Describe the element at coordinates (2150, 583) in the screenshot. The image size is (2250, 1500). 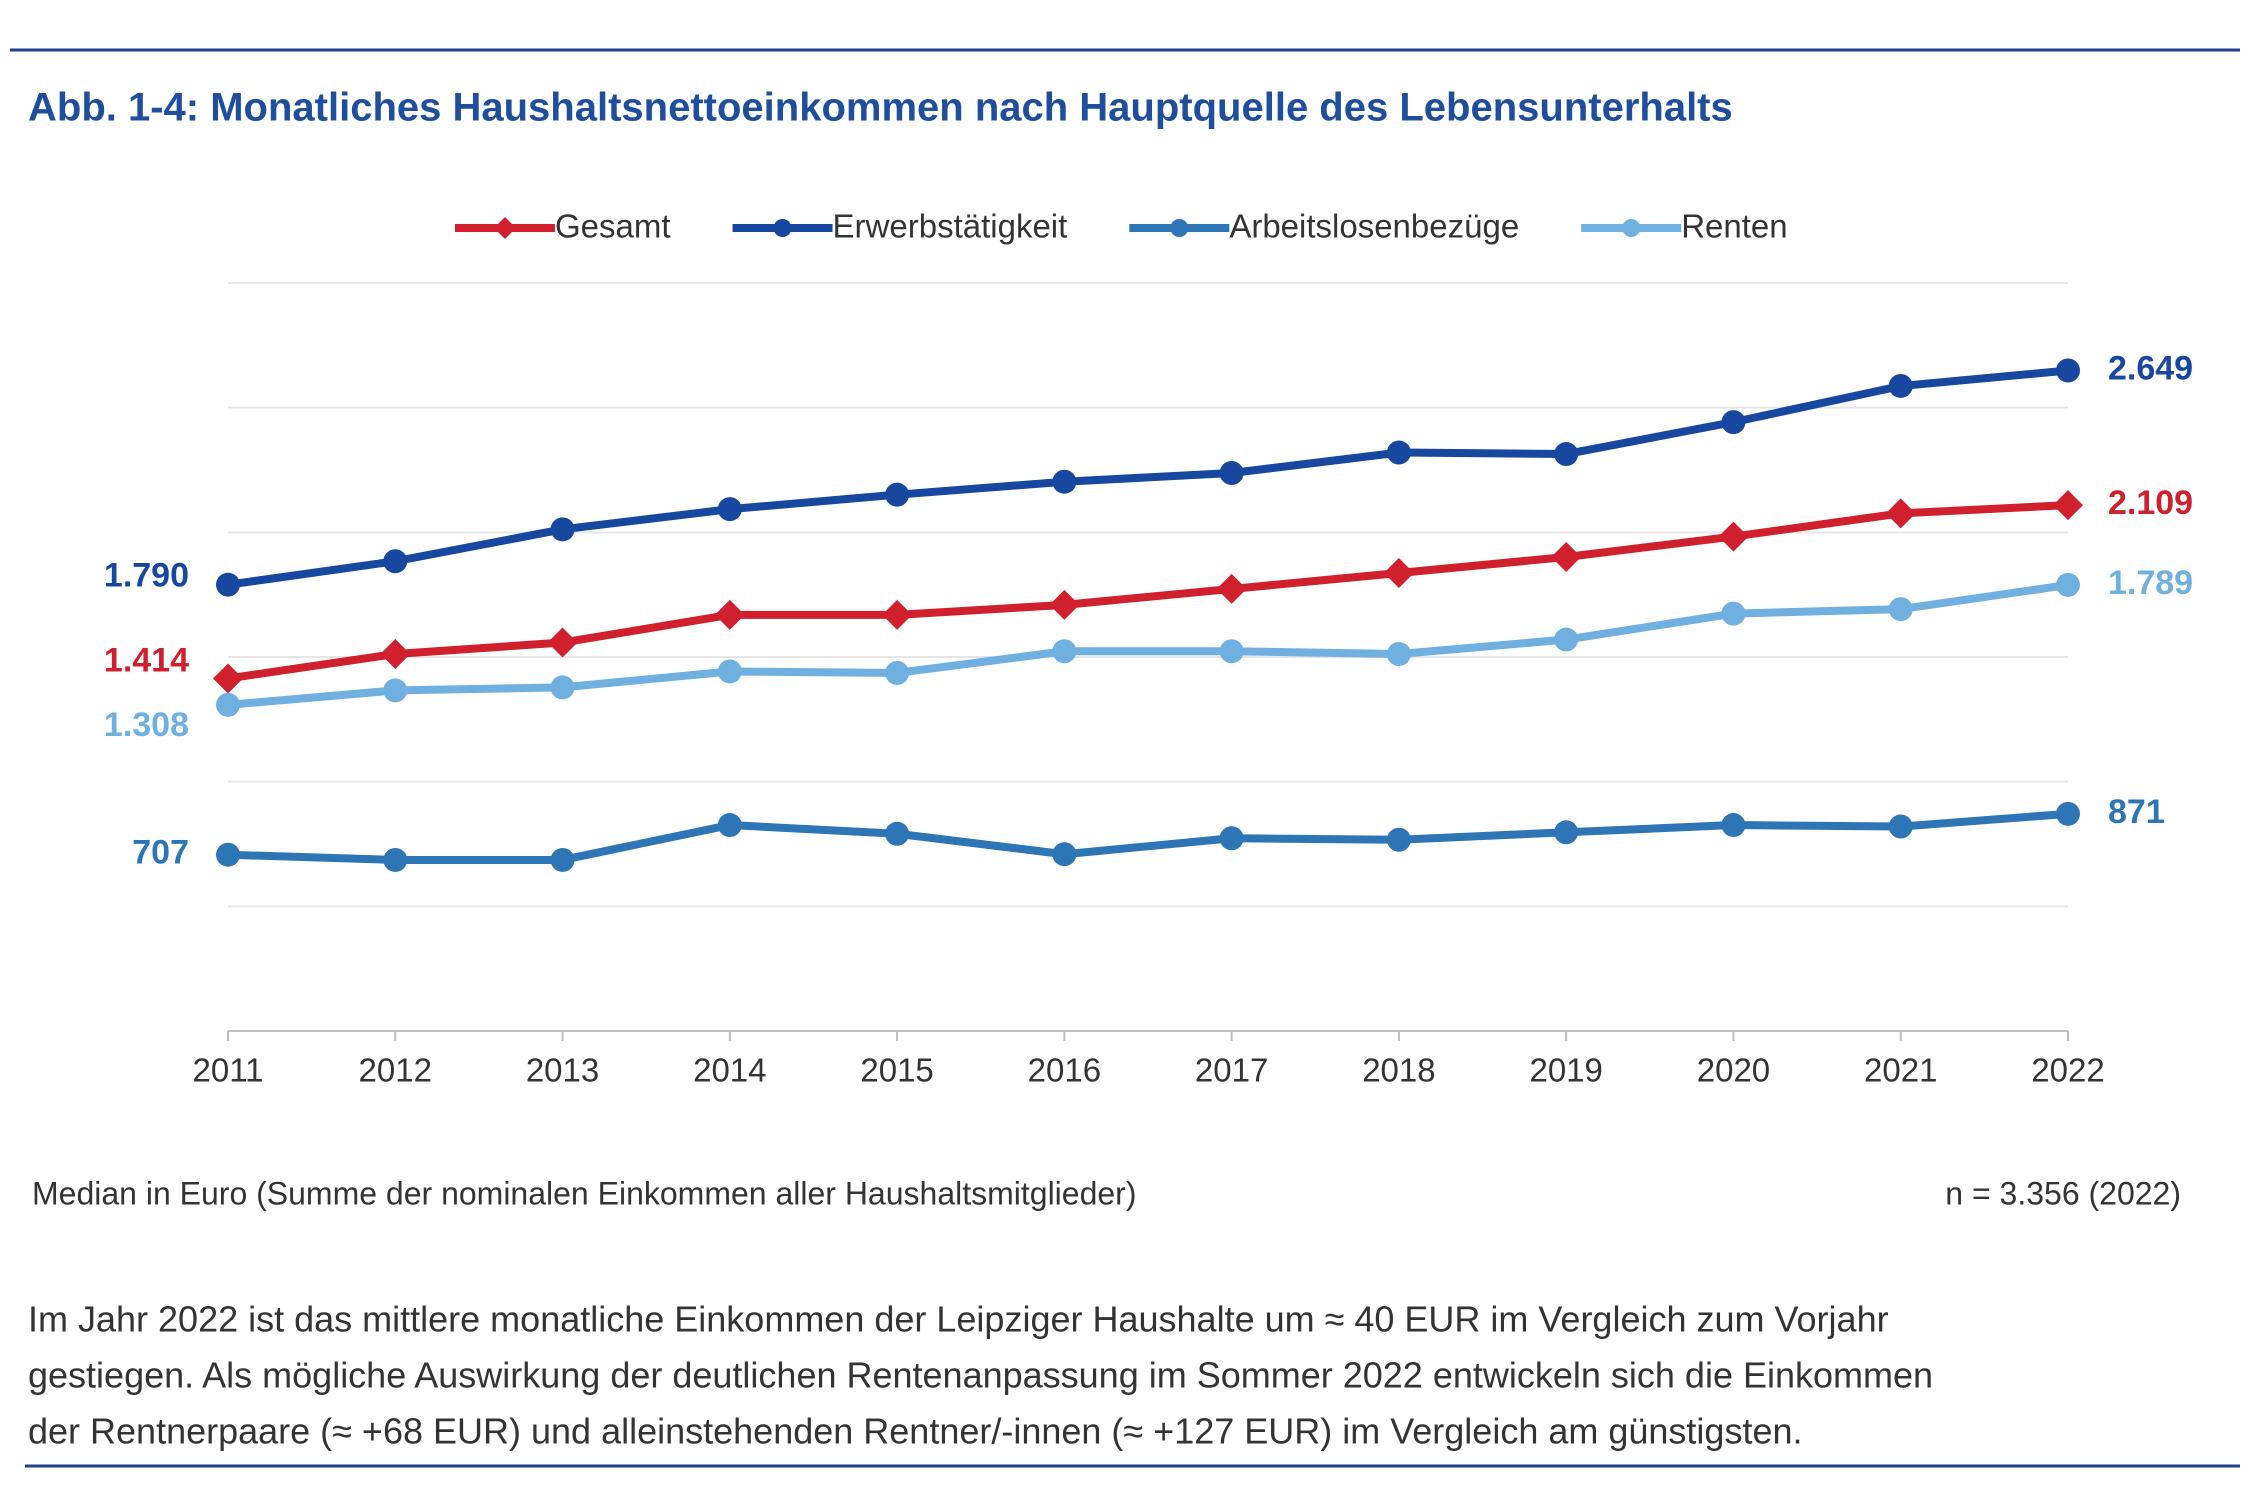
I see `data-label: 1.789` at that location.